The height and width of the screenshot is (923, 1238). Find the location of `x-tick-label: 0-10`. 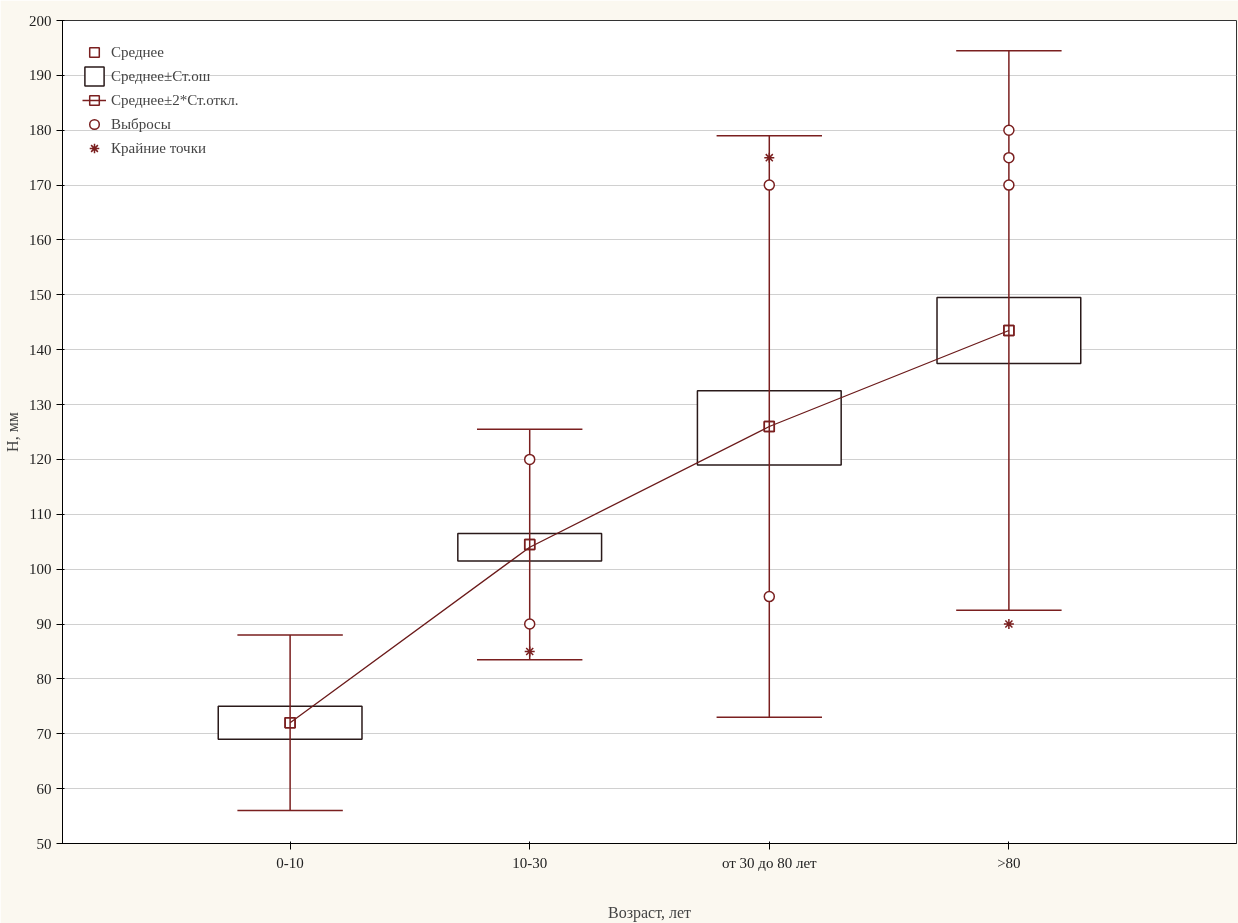

x-tick-label: 0-10 is located at coordinates (290, 862).